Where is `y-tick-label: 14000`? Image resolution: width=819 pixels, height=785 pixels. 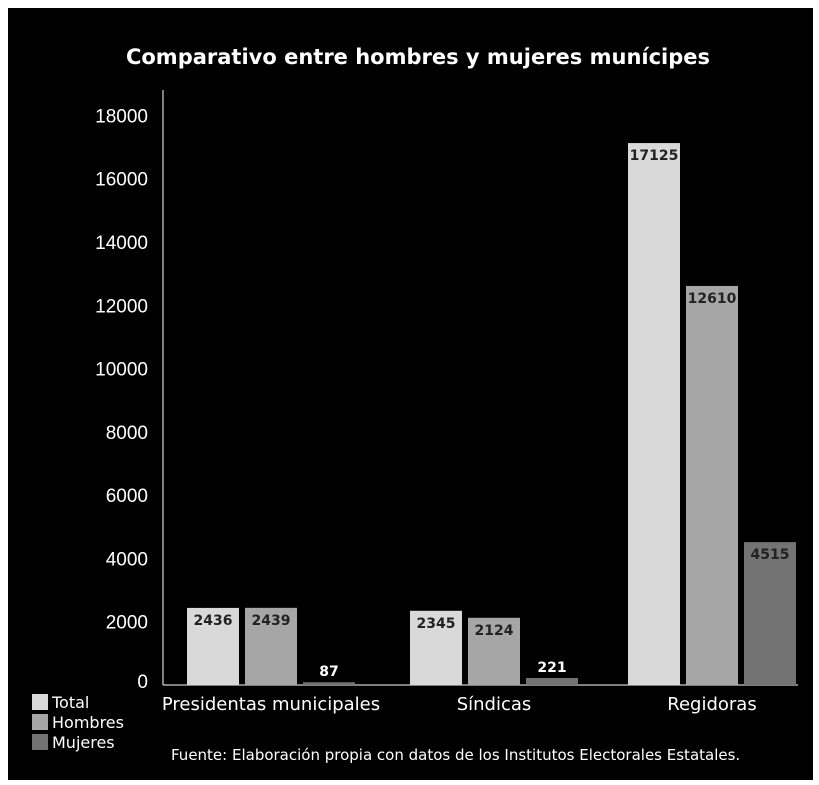
y-tick-label: 14000 is located at coordinates (121, 243).